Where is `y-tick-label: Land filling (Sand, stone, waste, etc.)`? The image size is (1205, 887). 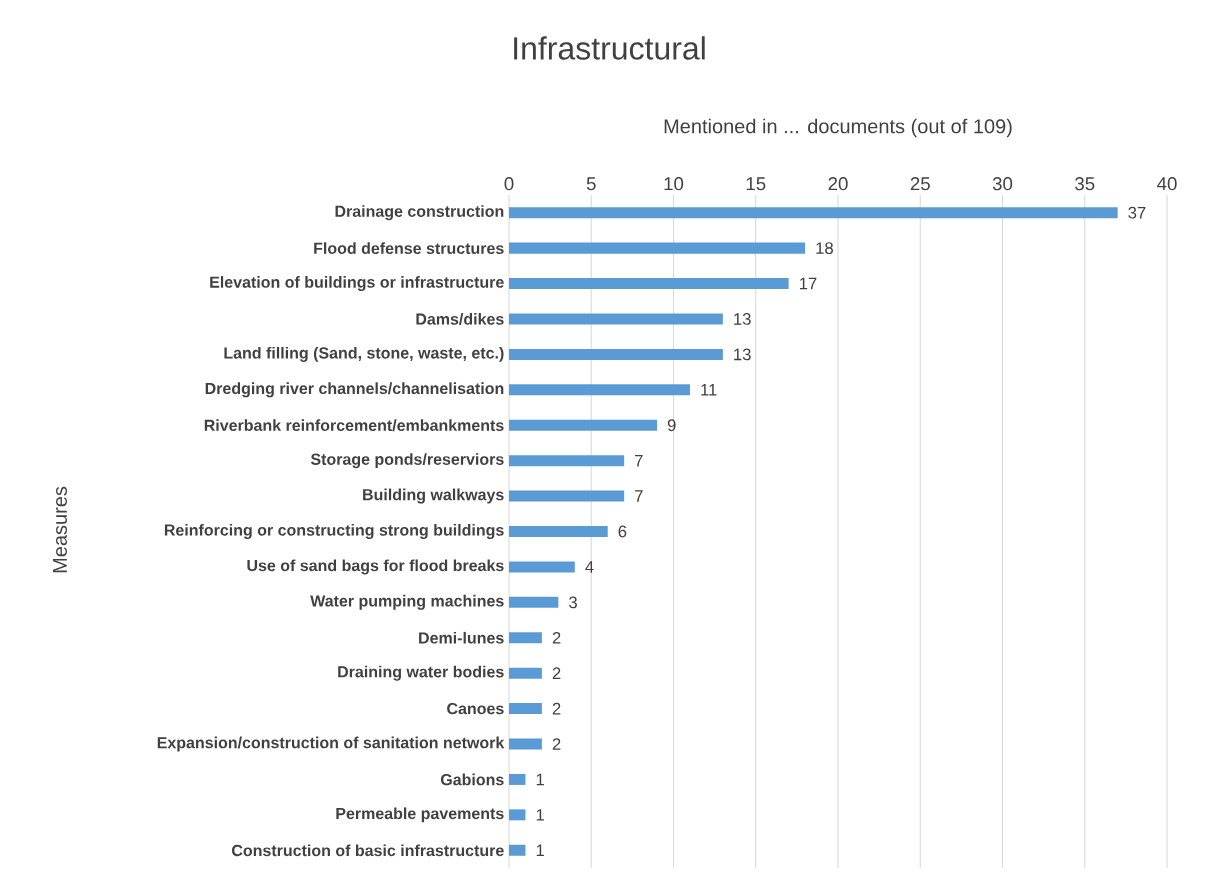
y-tick-label: Land filling (Sand, stone, waste, etc.) is located at coordinates (364, 354).